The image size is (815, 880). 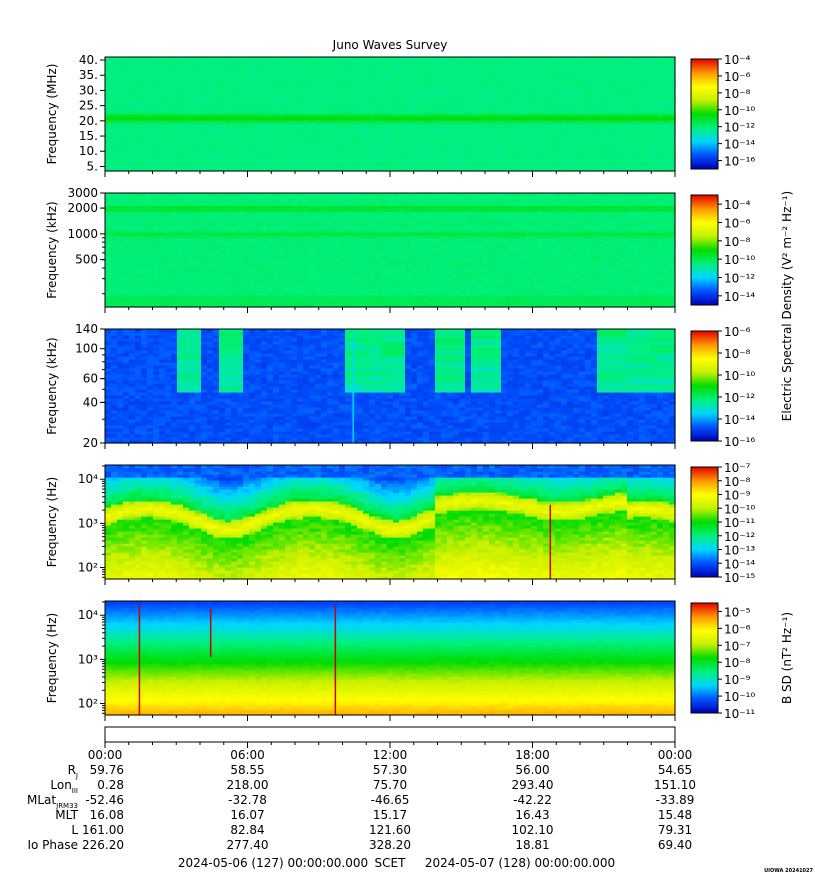 What do you see at coordinates (88, 121) in the screenshot?
I see `y-tick-label: 20.` at bounding box center [88, 121].